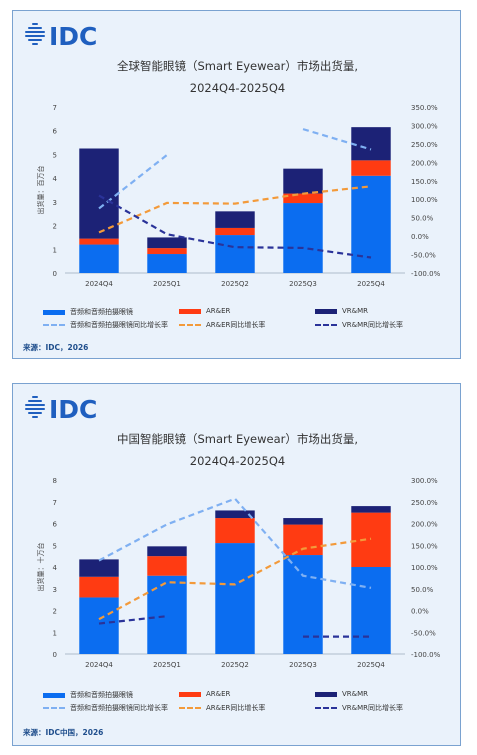 The image size is (477, 755). What do you see at coordinates (237, 439) in the screenshot?
I see `chart-title-line1: 中国智能眼镜（Smart Eyewear）市场出货量,` at bounding box center [237, 439].